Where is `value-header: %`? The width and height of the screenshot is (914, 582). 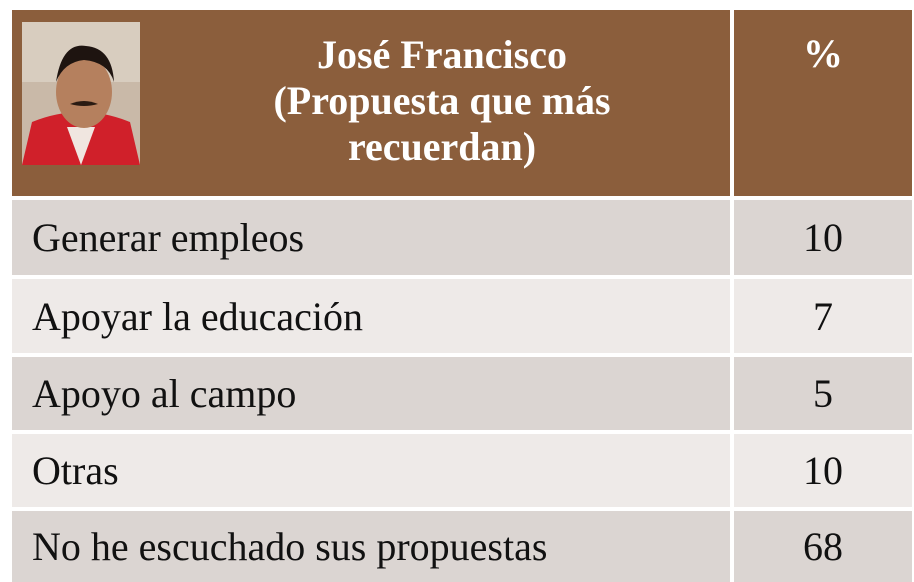
value-header: % is located at coordinates (823, 103).